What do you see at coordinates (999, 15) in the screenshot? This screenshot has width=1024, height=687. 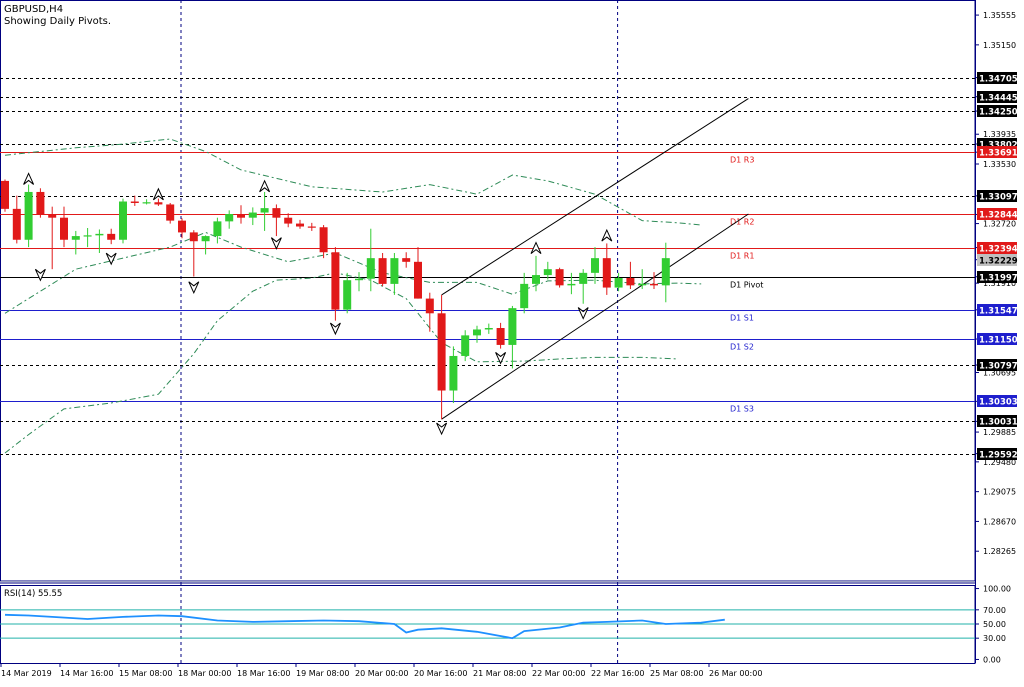 I see `price-tick-label: 1.35555` at bounding box center [999, 15].